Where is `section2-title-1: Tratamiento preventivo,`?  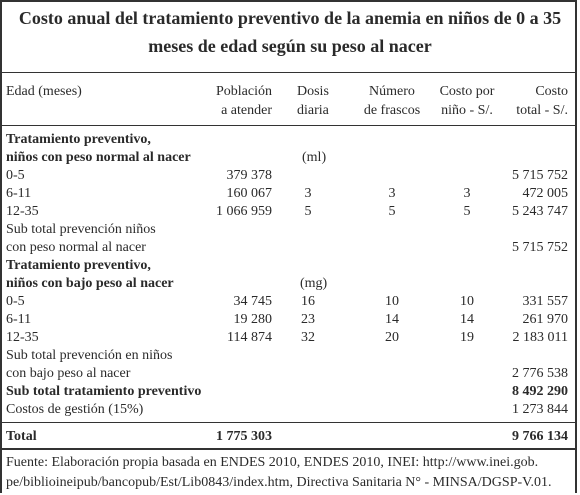 section2-title-1: Tratamiento preventivo, is located at coordinates (78, 265).